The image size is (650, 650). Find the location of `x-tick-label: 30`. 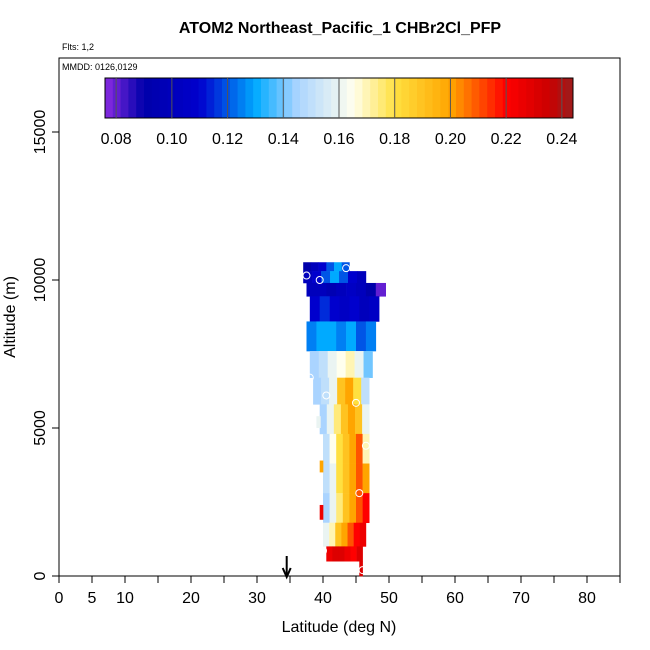

x-tick-label: 30 is located at coordinates (257, 598).